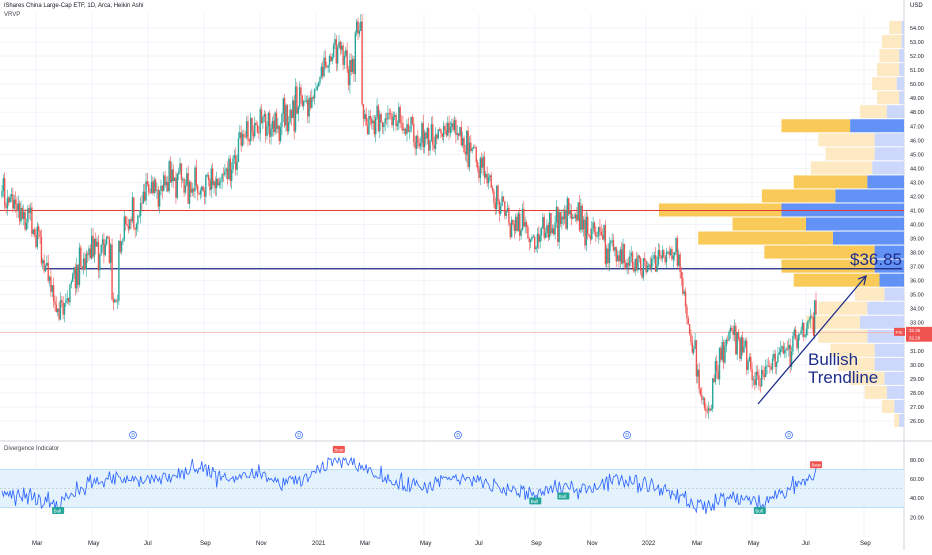 This screenshot has height=555, width=932. Describe the element at coordinates (917, 57) in the screenshot. I see `price-tick-label: 52.00` at that location.